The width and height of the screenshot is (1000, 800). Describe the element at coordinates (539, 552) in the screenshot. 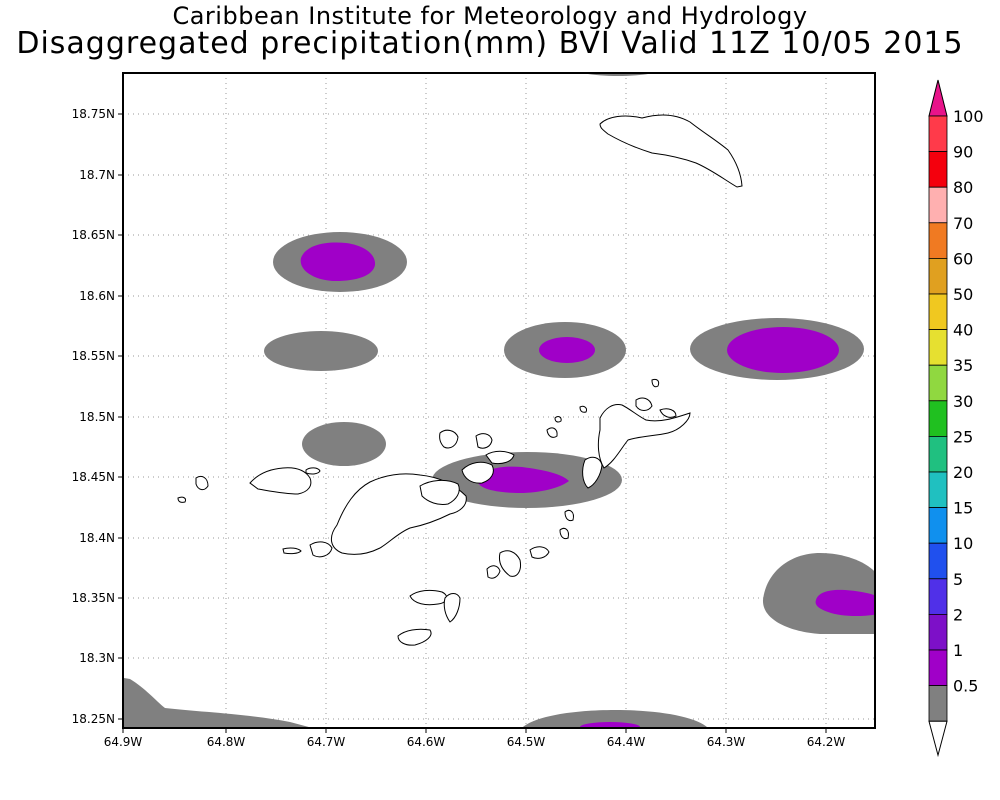

I see `island-ginger` at that location.